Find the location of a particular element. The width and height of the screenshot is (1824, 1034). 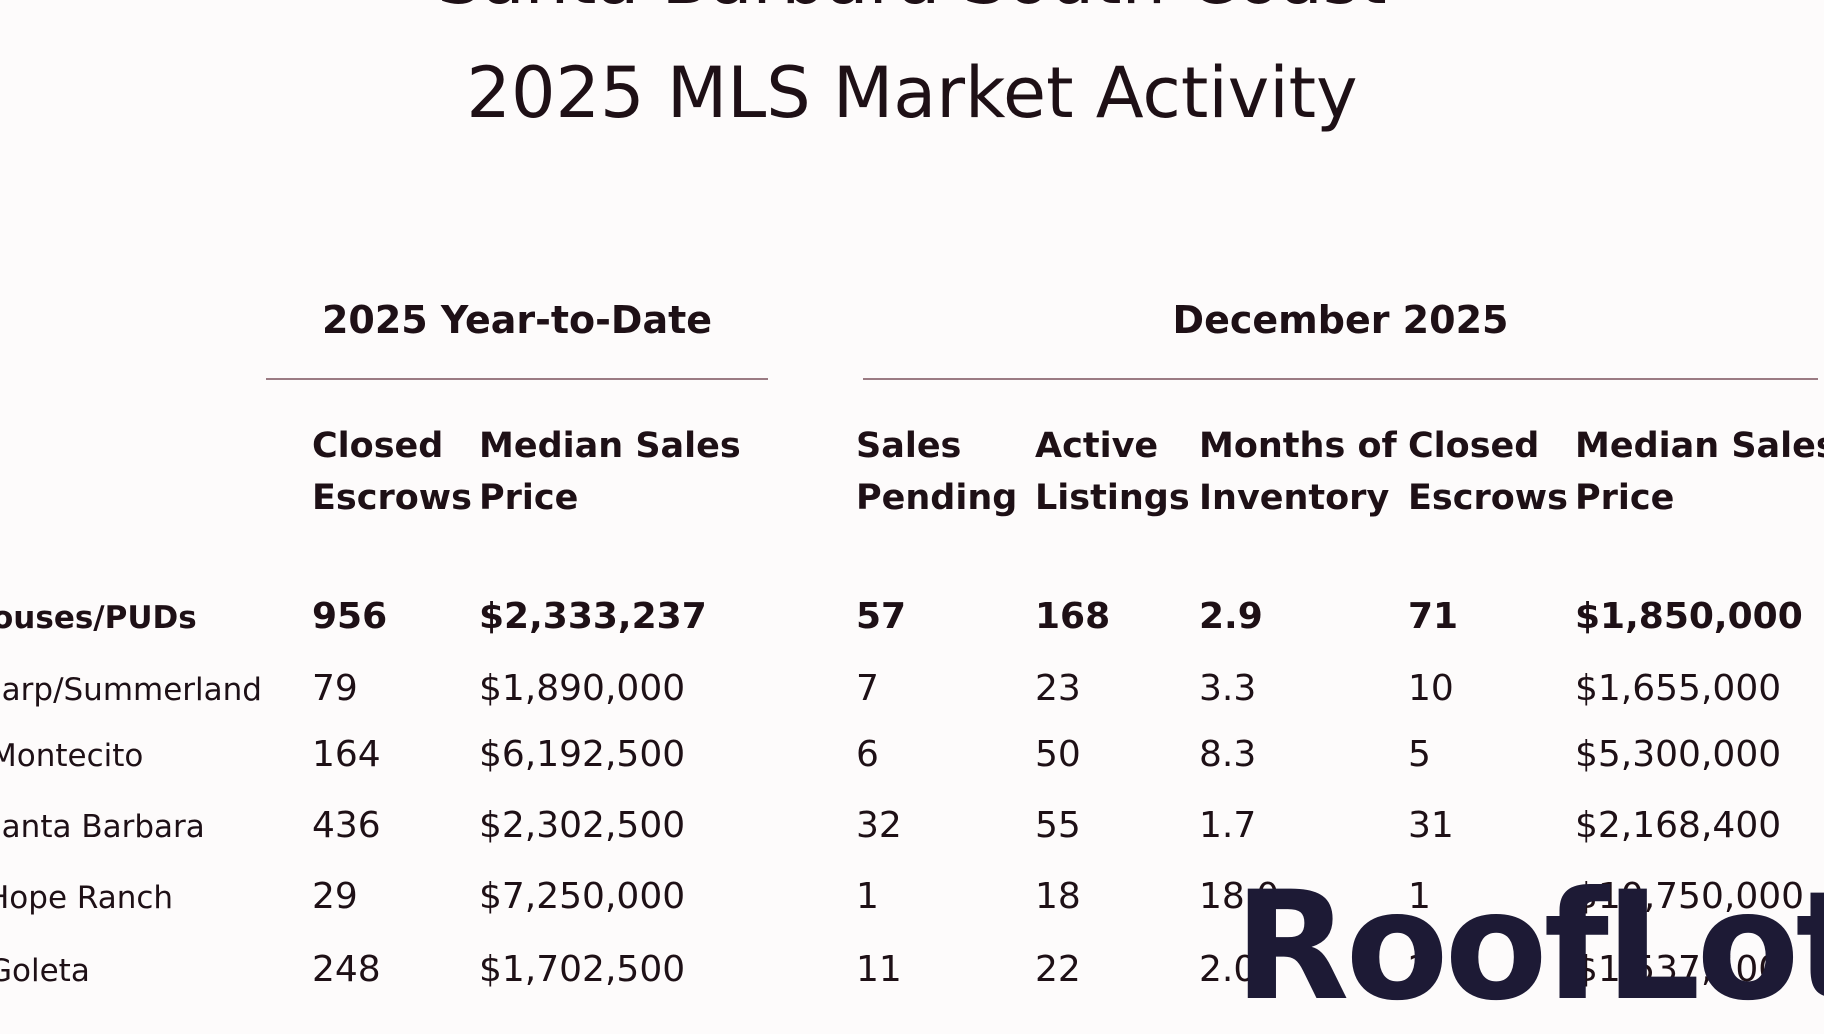

cell: 10 is located at coordinates (1431, 688).